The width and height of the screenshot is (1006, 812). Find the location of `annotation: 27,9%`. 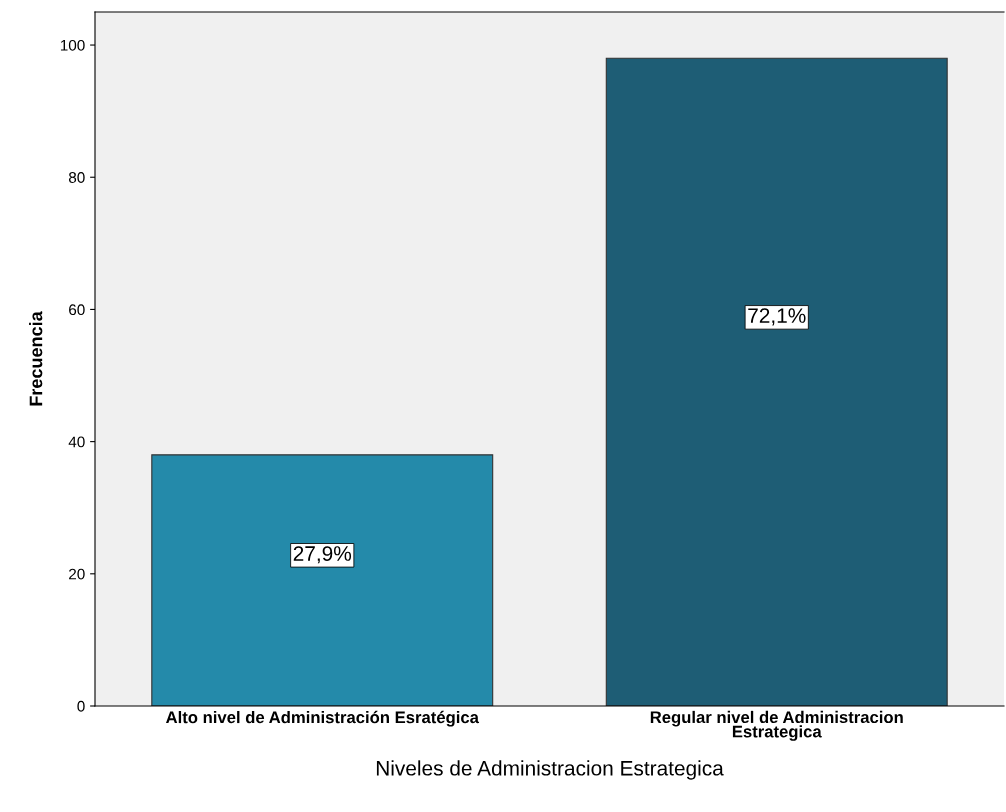

annotation: 27,9% is located at coordinates (322, 555).